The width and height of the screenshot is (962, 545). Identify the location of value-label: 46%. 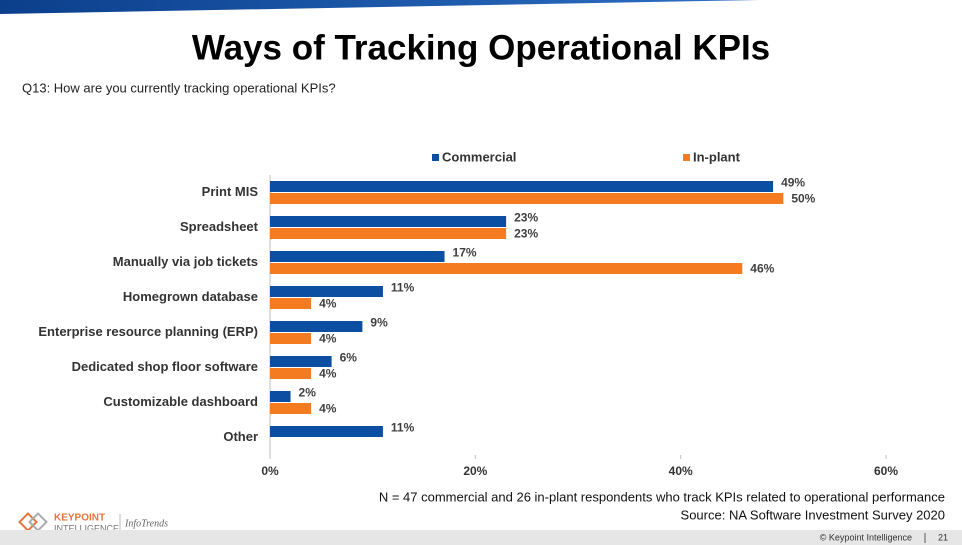
(762, 269).